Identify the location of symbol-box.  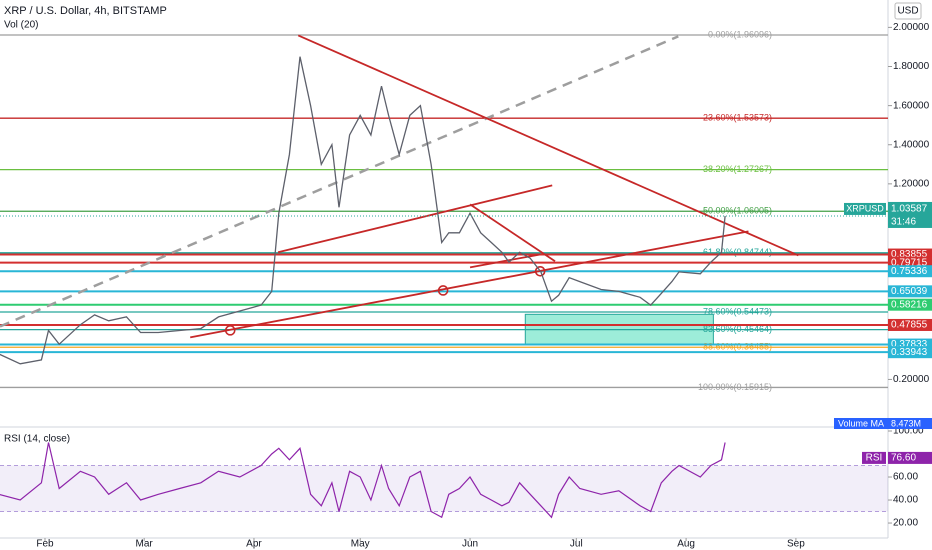
(865, 208).